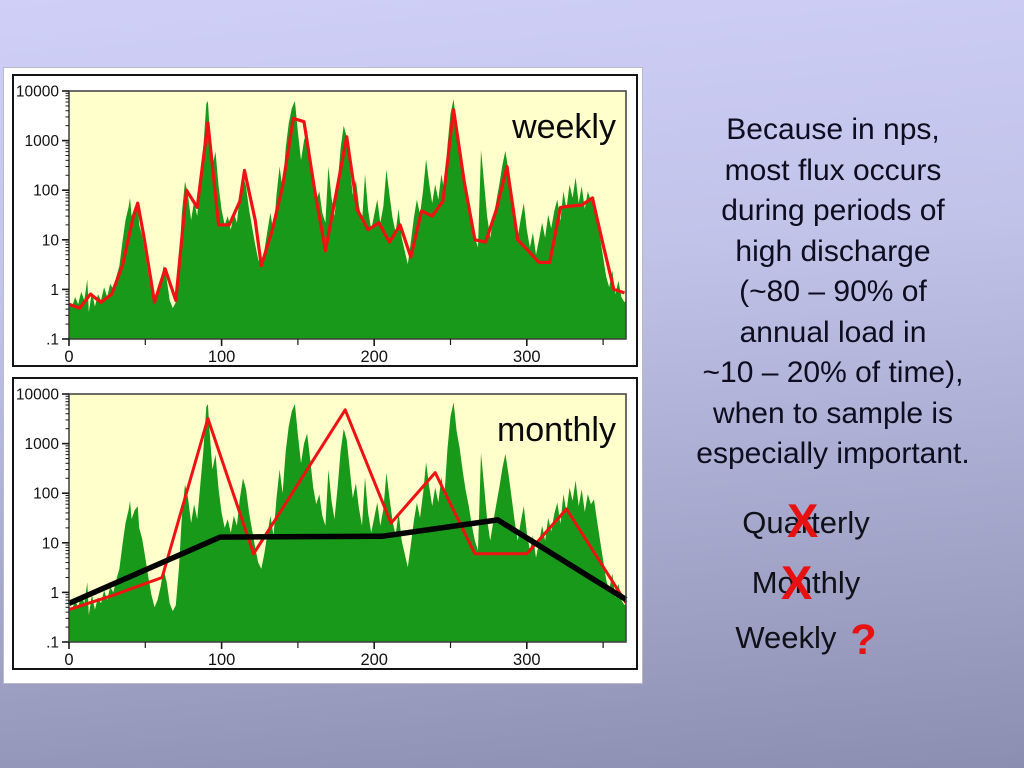 This screenshot has width=1024, height=768. I want to click on option-quarterly: Quarterly X, so click(806, 520).